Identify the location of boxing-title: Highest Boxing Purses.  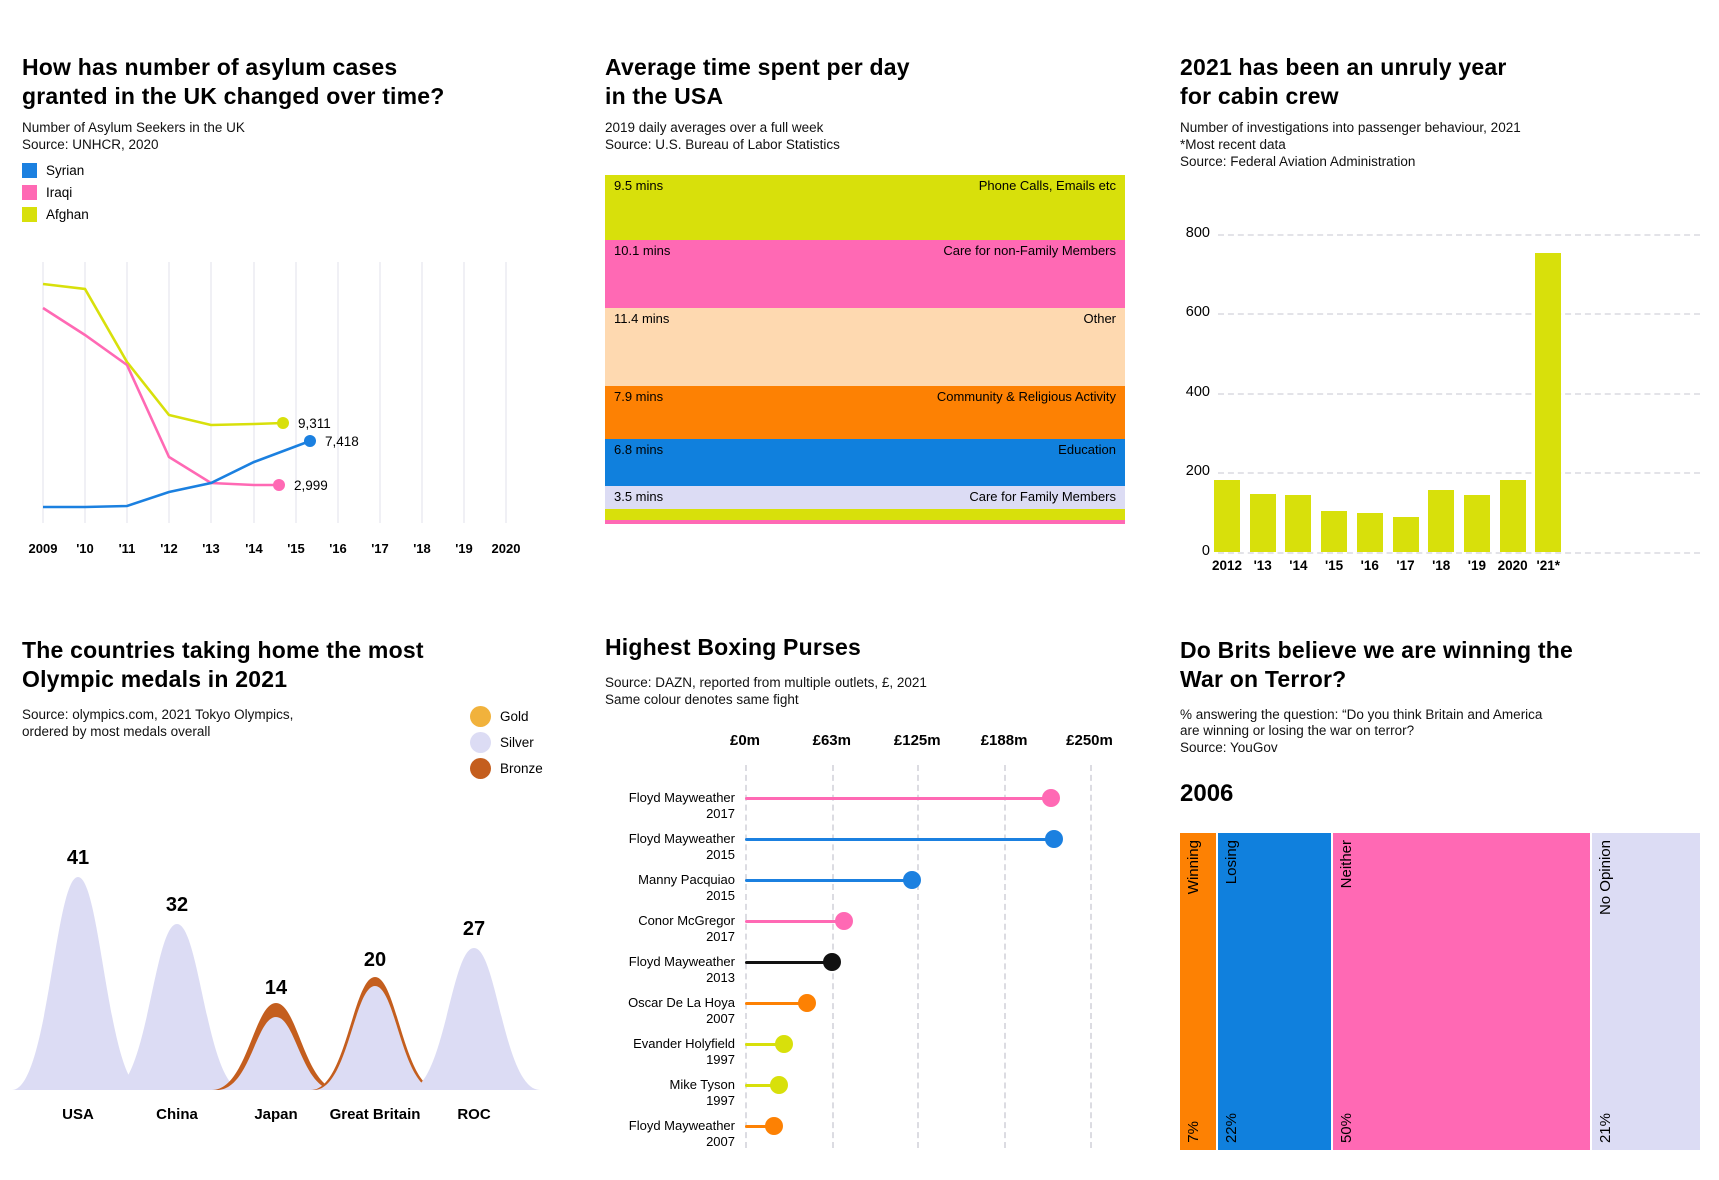
(855, 647).